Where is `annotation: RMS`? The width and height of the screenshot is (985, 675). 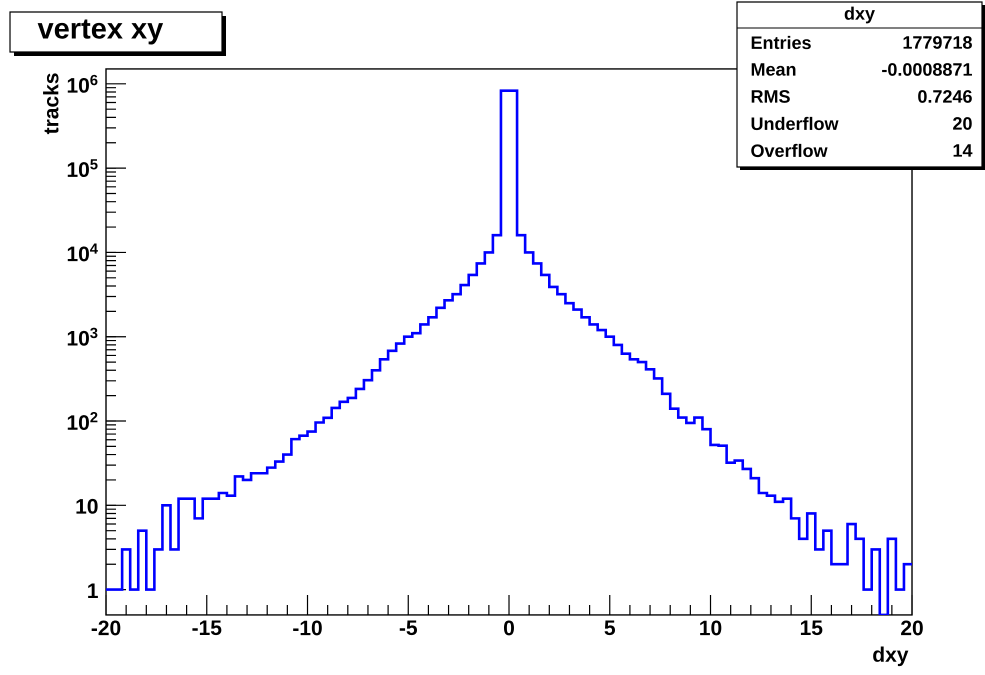 annotation: RMS is located at coordinates (771, 96).